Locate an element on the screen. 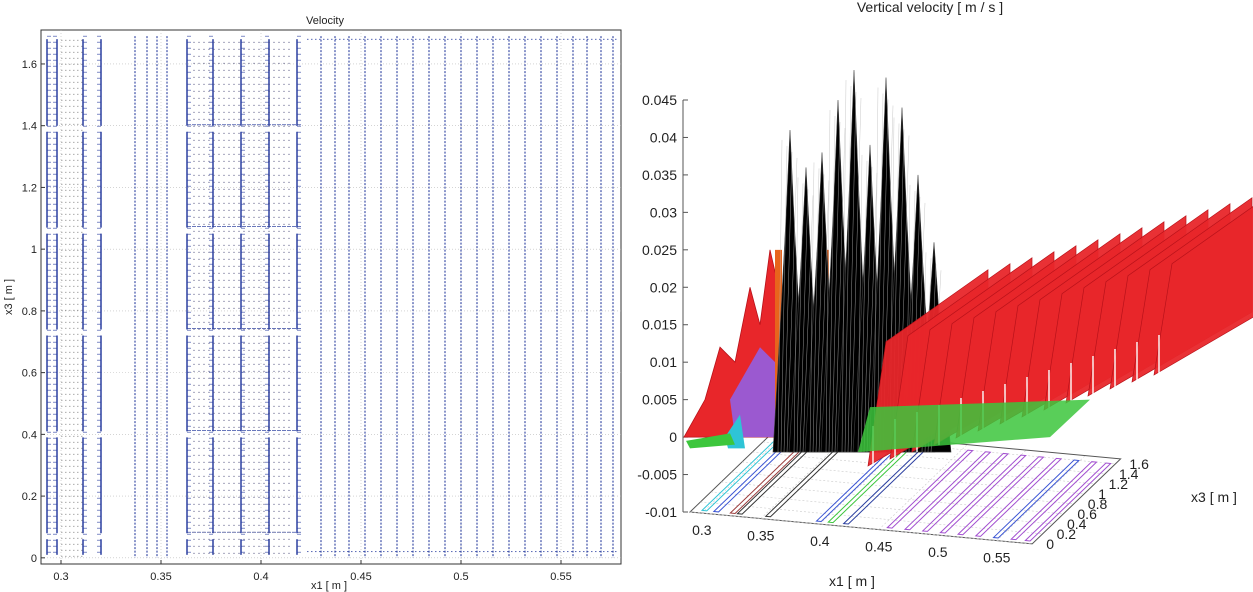 Image resolution: width=1253 pixels, height=592 pixels. quiver-y-tick-label: 0 is located at coordinates (34, 559).